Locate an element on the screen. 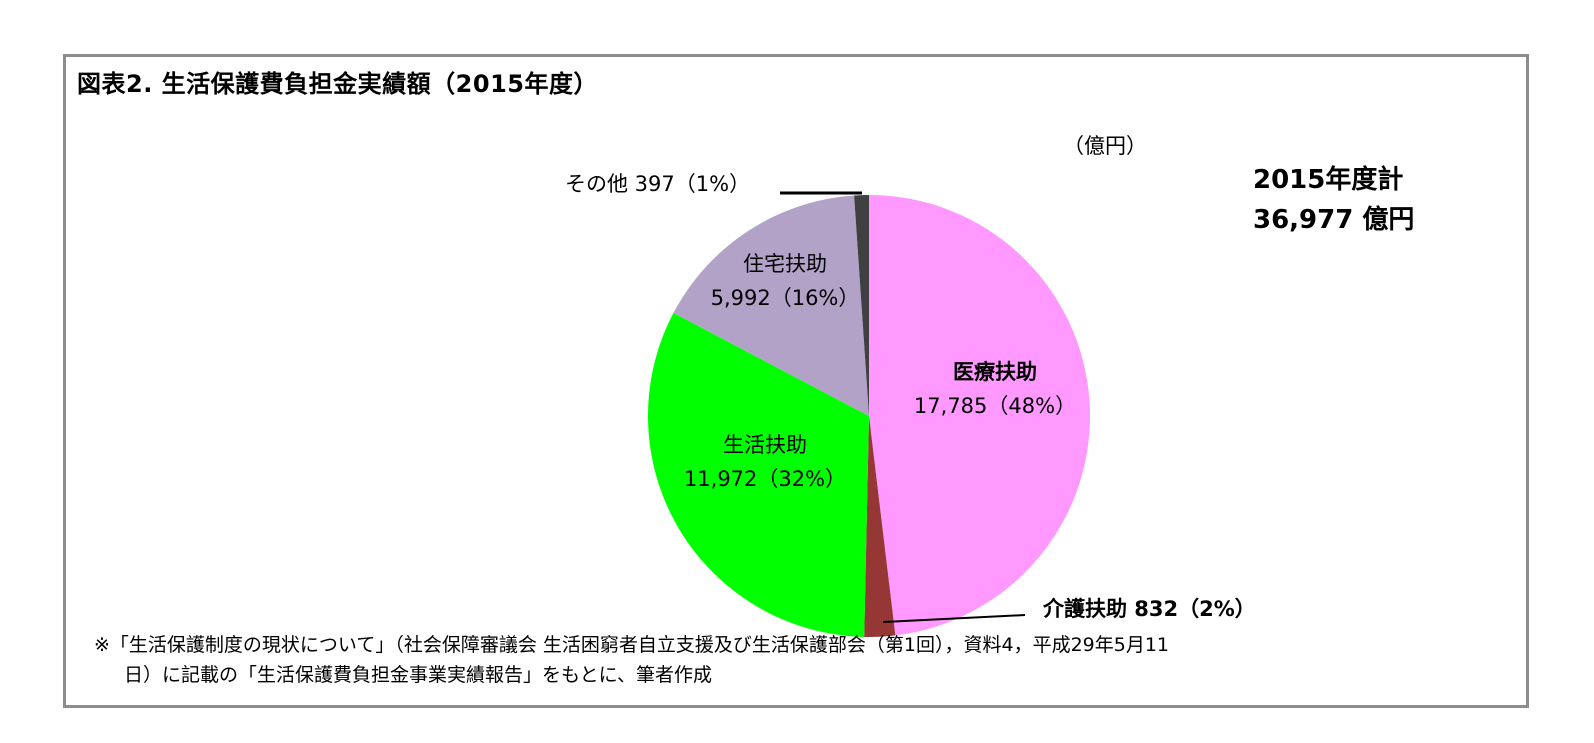  housing-name: 住宅扶助 is located at coordinates (785, 264).